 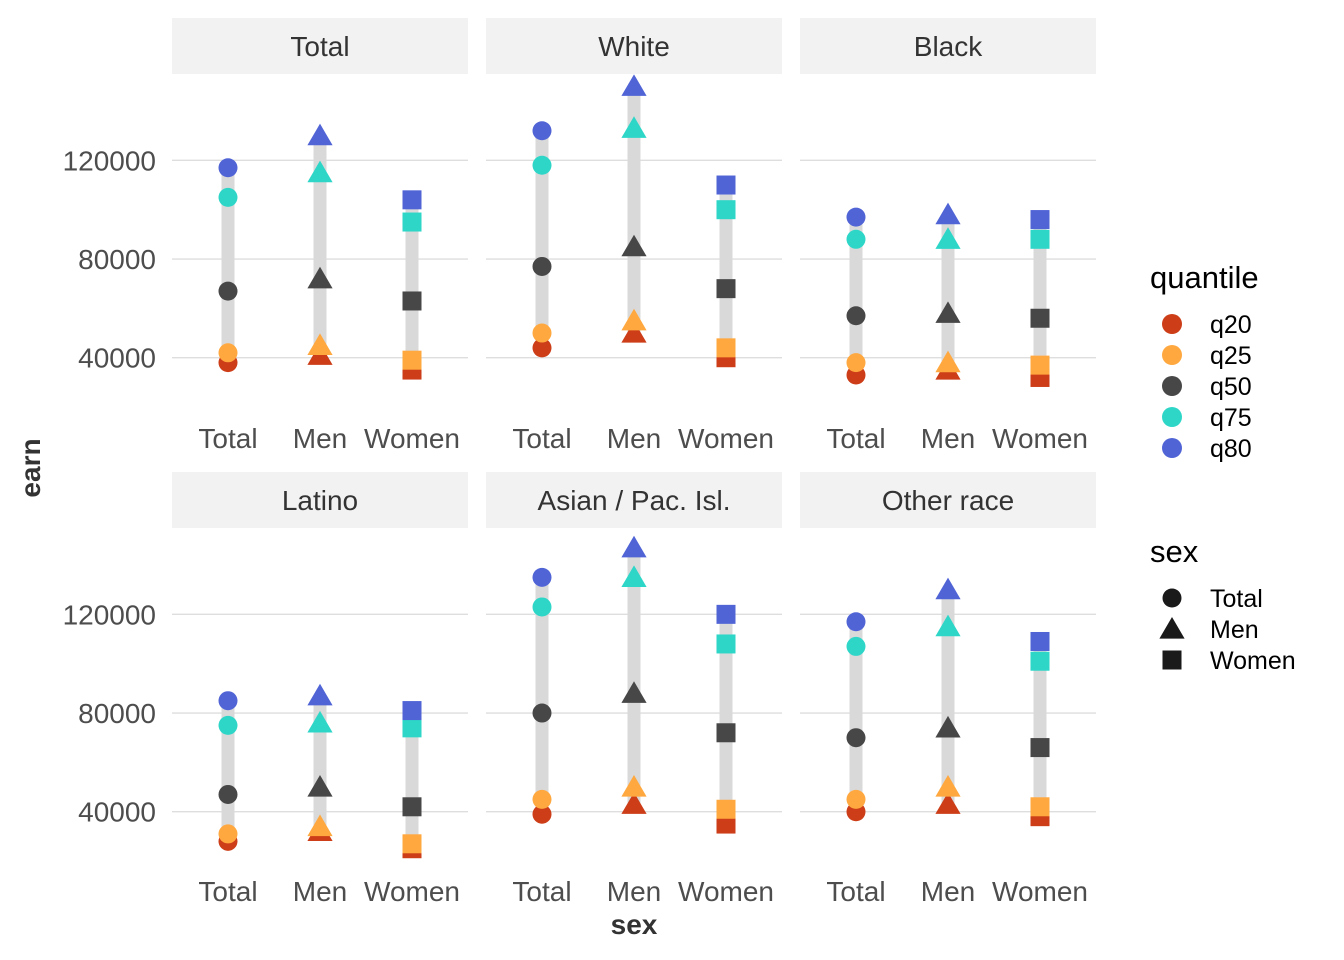 What do you see at coordinates (856, 217) in the screenshot?
I see `point-total-q80` at bounding box center [856, 217].